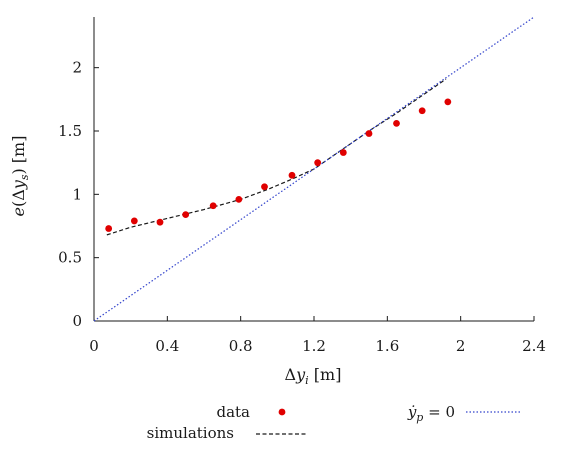 The image size is (561, 452). I want to click on x-tick-label: 2.4, so click(534, 346).